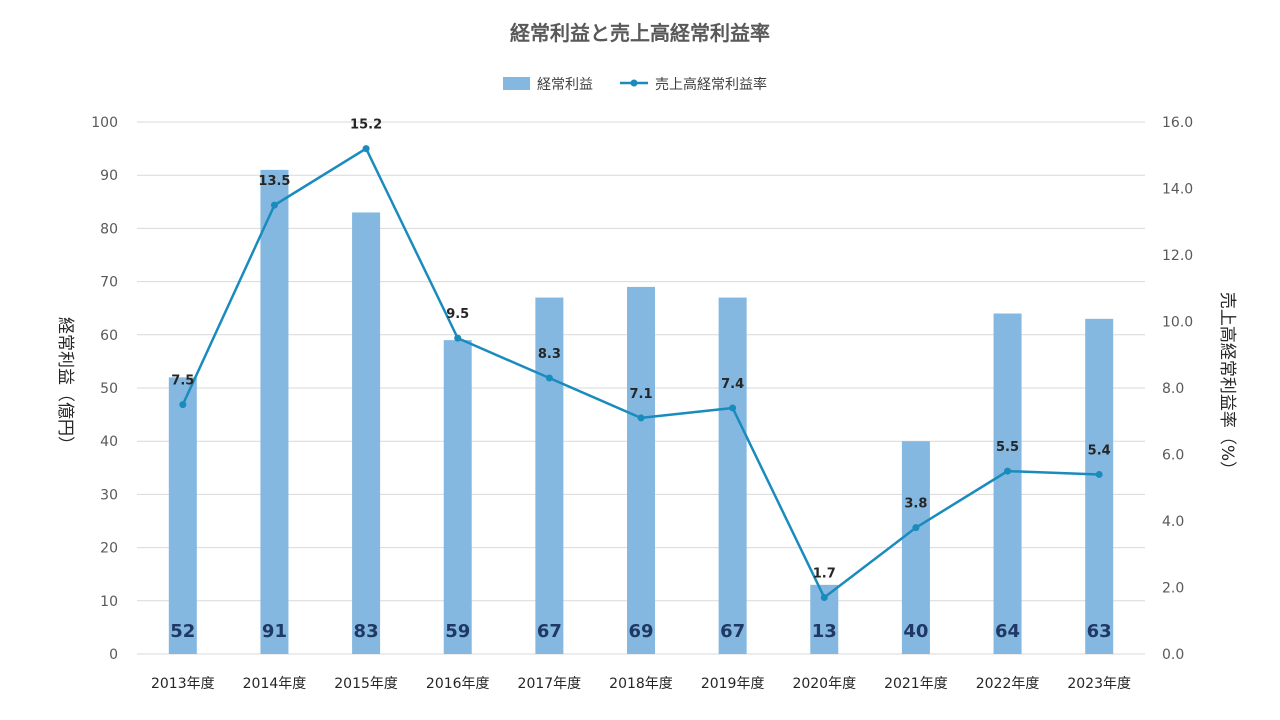  I want to click on y-tick-left: 50, so click(109, 389).